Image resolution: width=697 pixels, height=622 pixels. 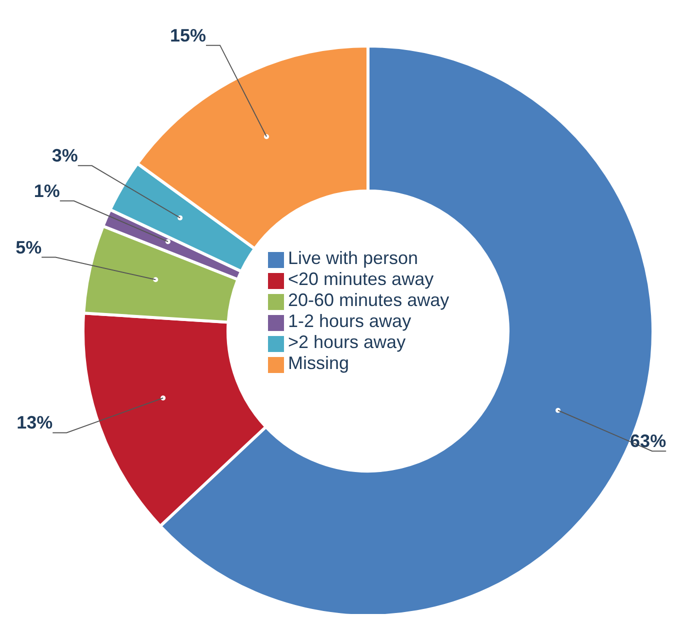 I want to click on legend-label: 1-2 hours away, so click(x=350, y=321).